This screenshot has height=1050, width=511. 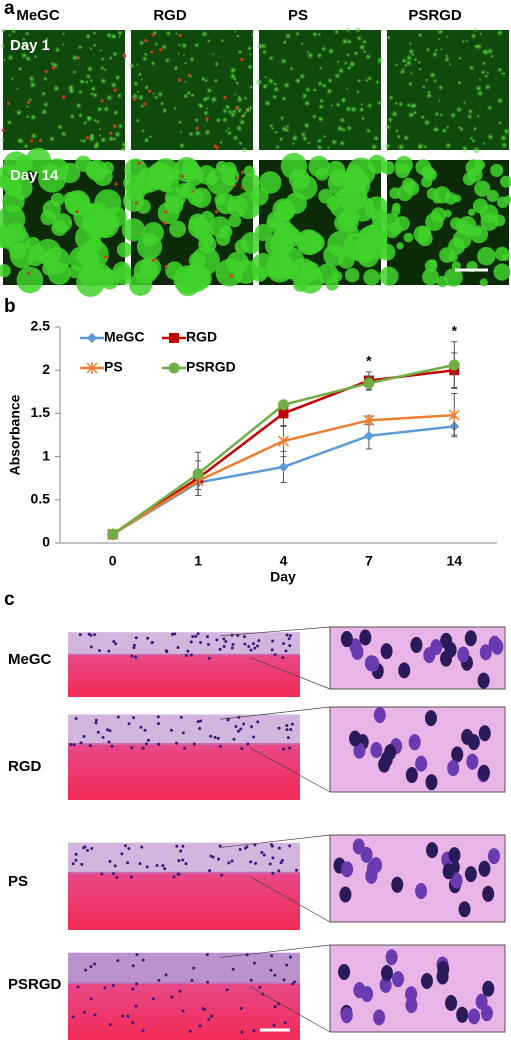 I want to click on micrograph, so click(x=447, y=90).